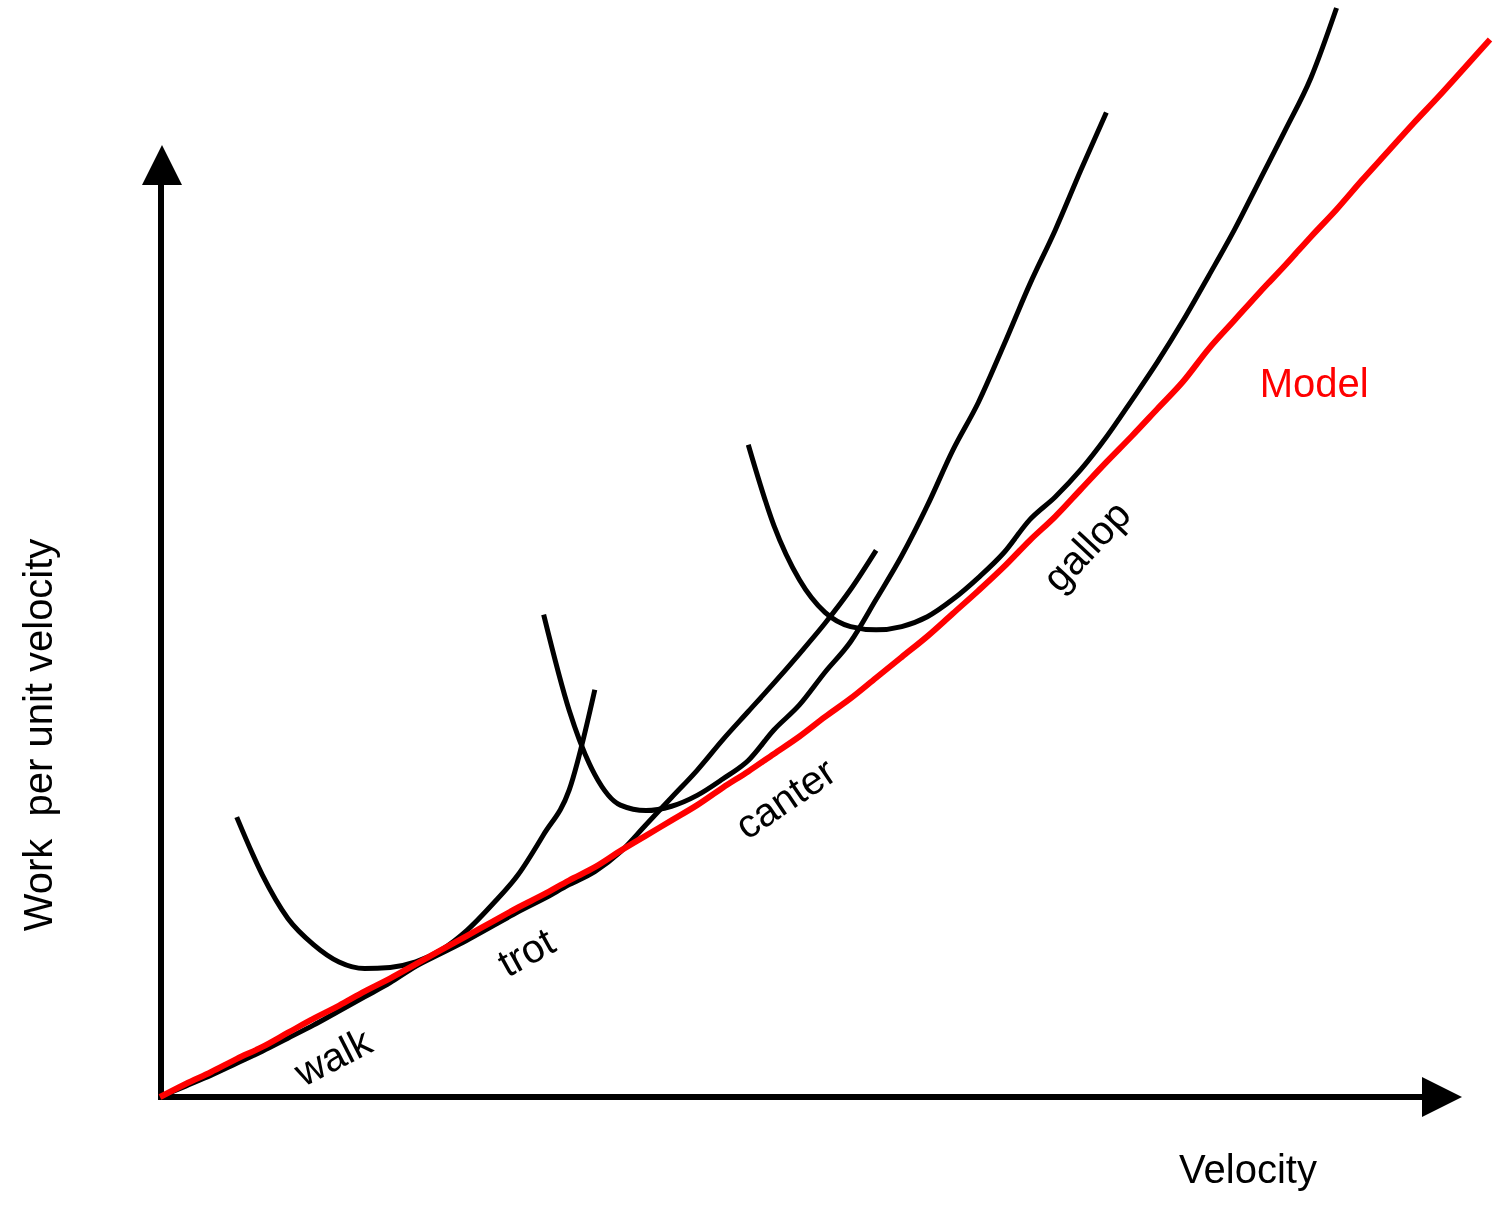 Image resolution: width=1505 pixels, height=1207 pixels. What do you see at coordinates (1314, 383) in the screenshot?
I see `series-label: Model` at bounding box center [1314, 383].